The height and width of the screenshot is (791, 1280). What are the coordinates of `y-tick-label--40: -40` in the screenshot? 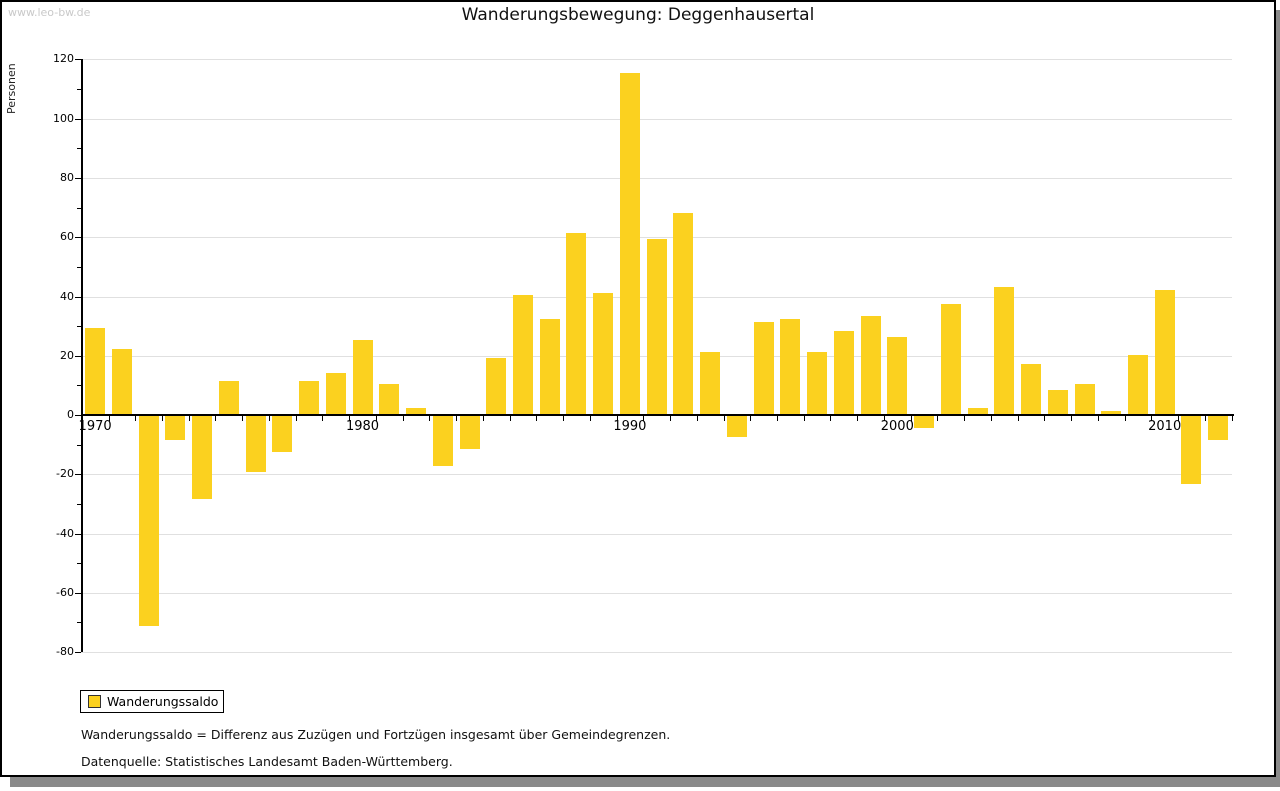 It's located at (65, 533).